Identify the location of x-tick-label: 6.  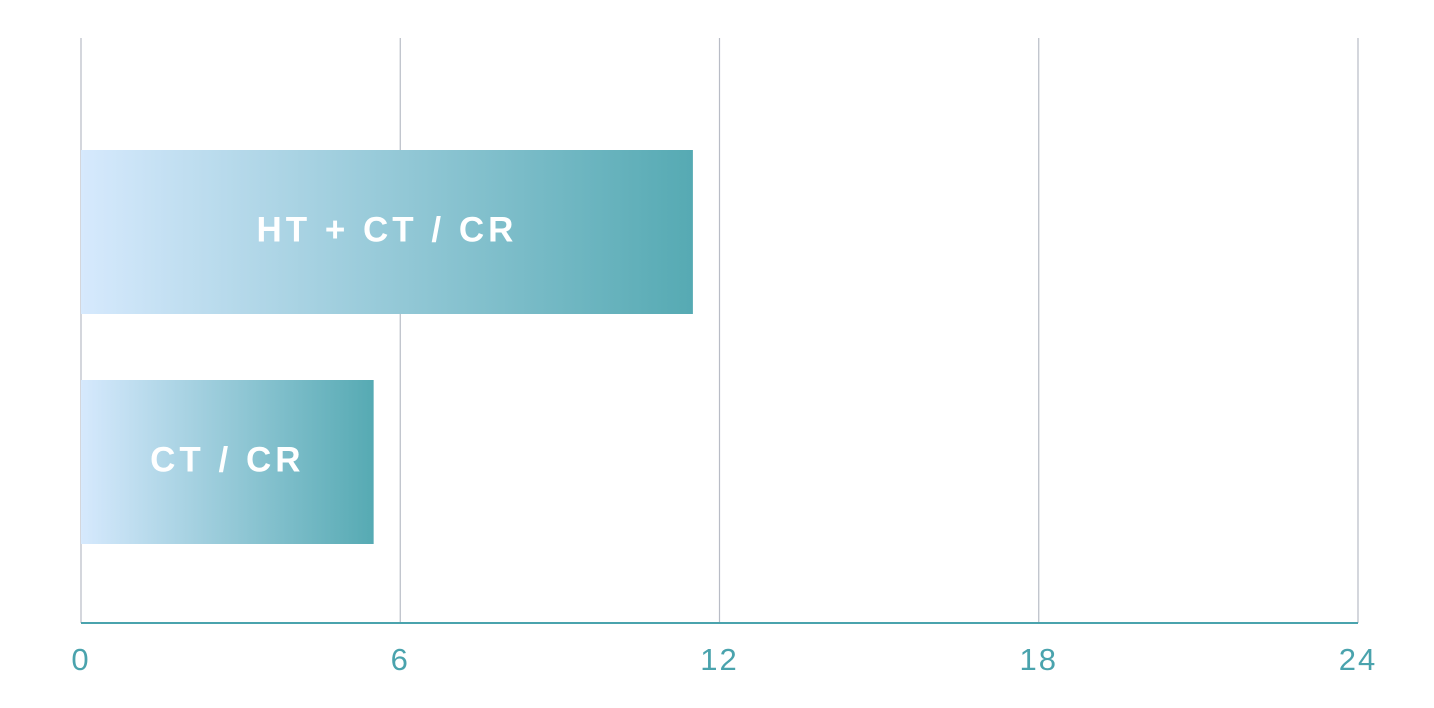
(400, 659).